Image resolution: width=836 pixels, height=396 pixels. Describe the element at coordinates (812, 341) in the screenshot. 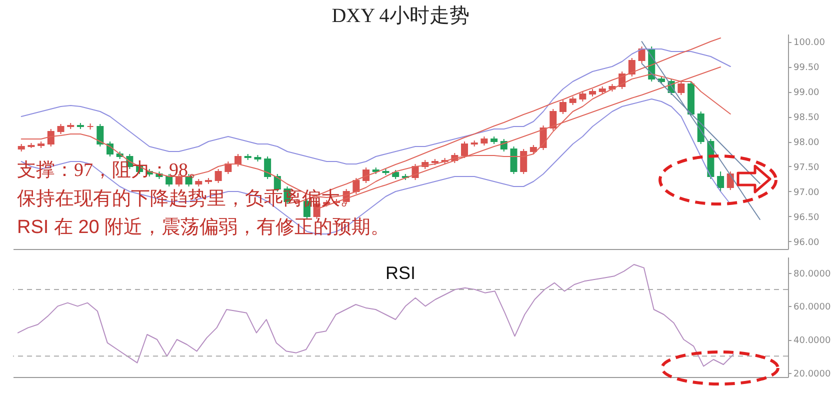

I see `y-tick-label: 40.0000` at that location.